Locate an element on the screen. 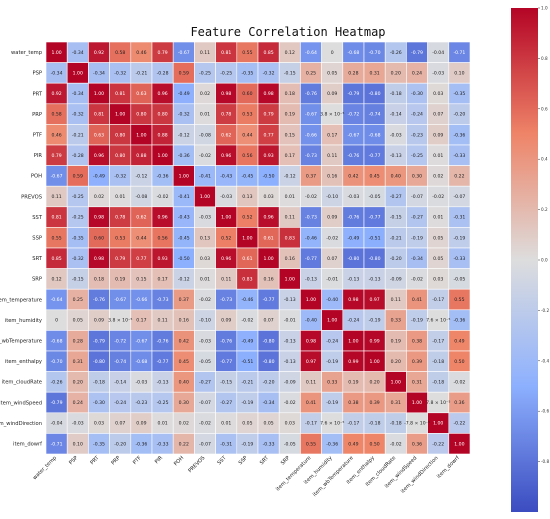 The width and height of the screenshot is (550, 519). cell-value: -0.22 is located at coordinates (459, 424).